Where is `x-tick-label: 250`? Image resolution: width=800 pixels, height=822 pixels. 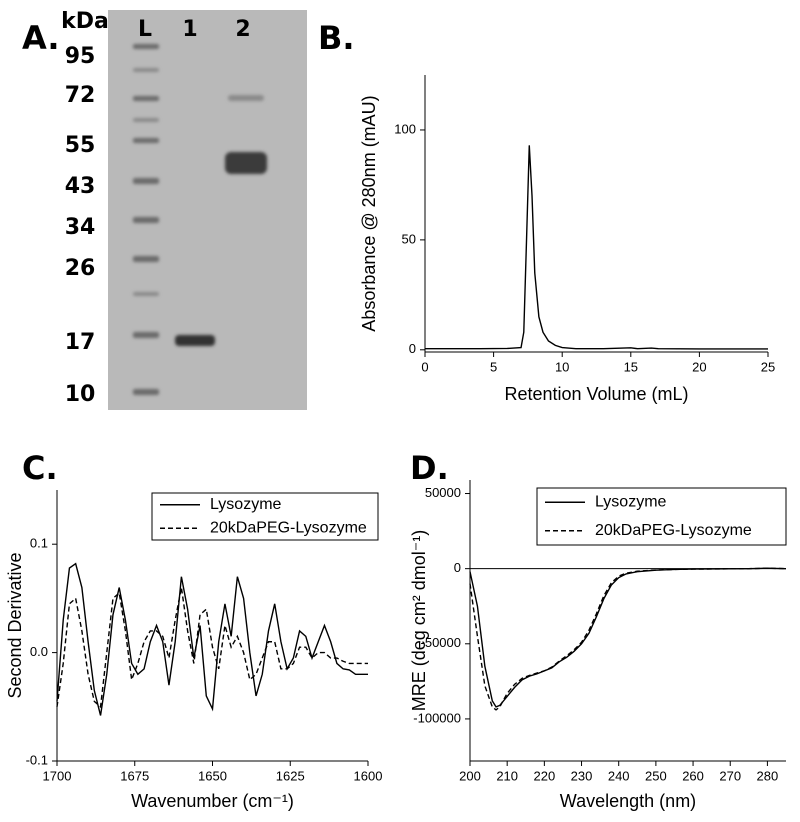 x-tick-label: 250 is located at coordinates (656, 775).